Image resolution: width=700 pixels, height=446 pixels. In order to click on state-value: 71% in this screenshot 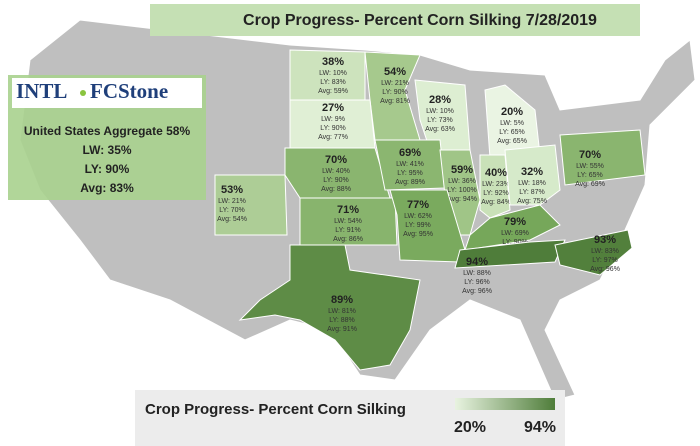, I will do `click(348, 210)`.